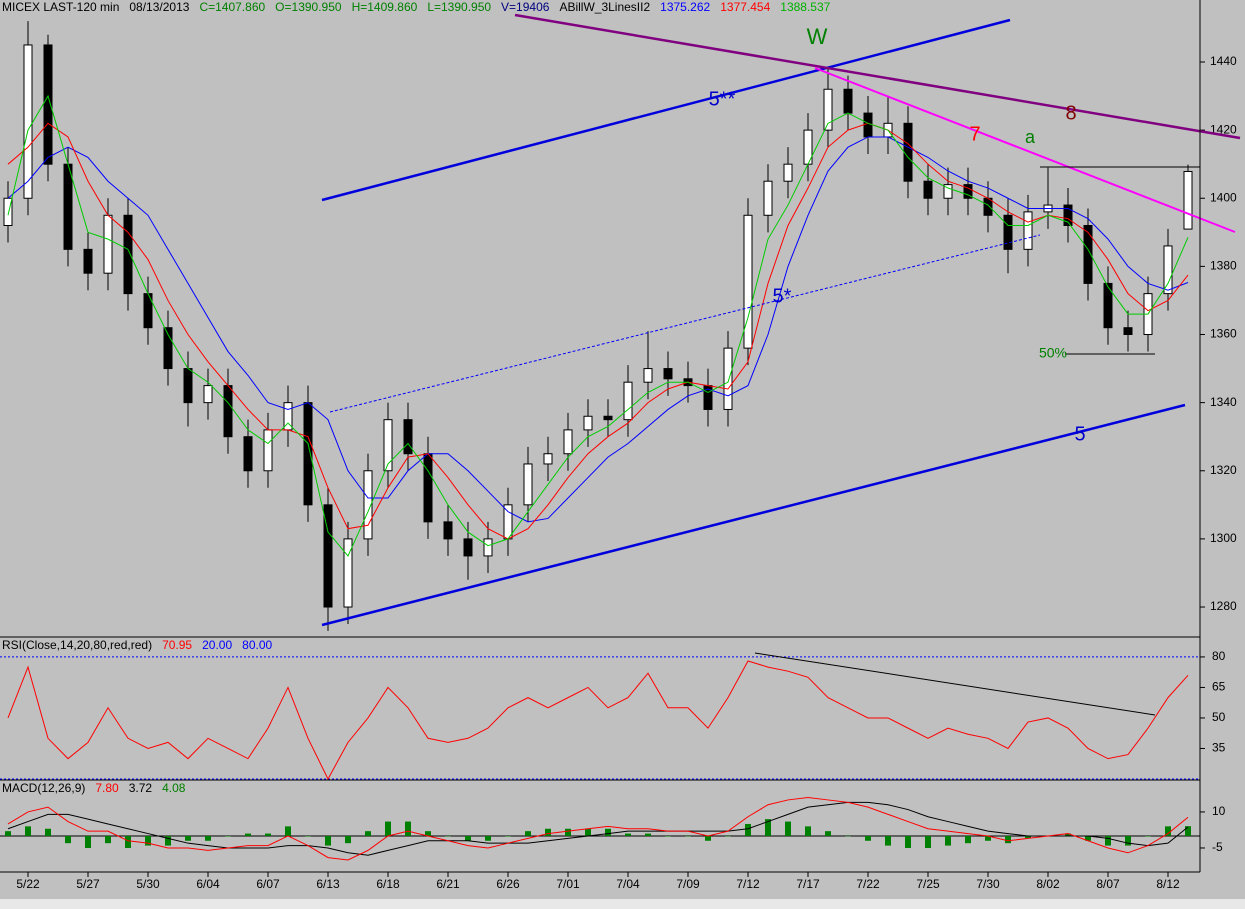  I want to click on y-tick-label: 1340, so click(1223, 402).